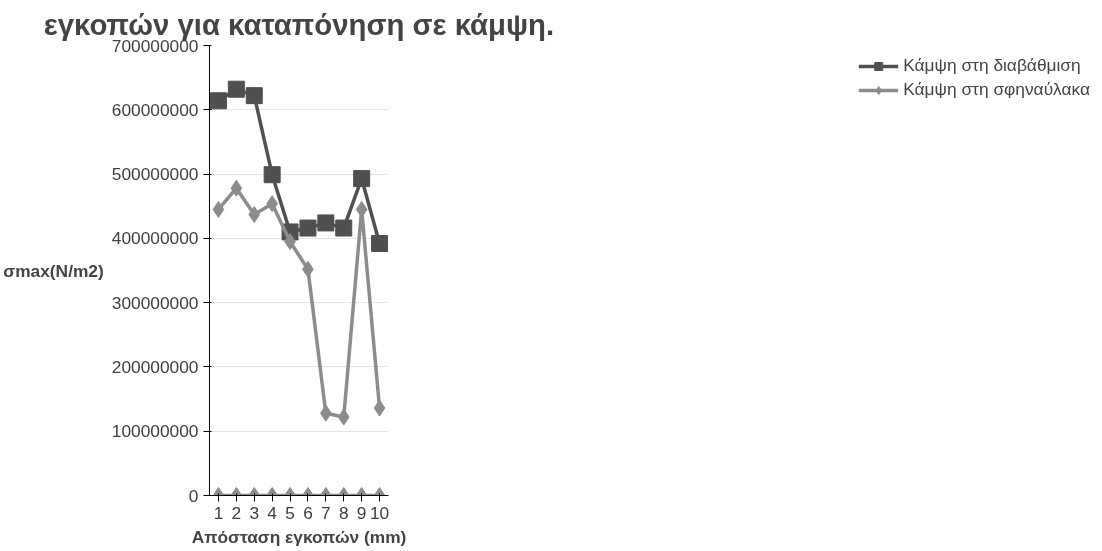 The image size is (1102, 551). What do you see at coordinates (996, 89) in the screenshot?
I see `legend-label: Κάμψη στη σφηναύλακα` at bounding box center [996, 89].